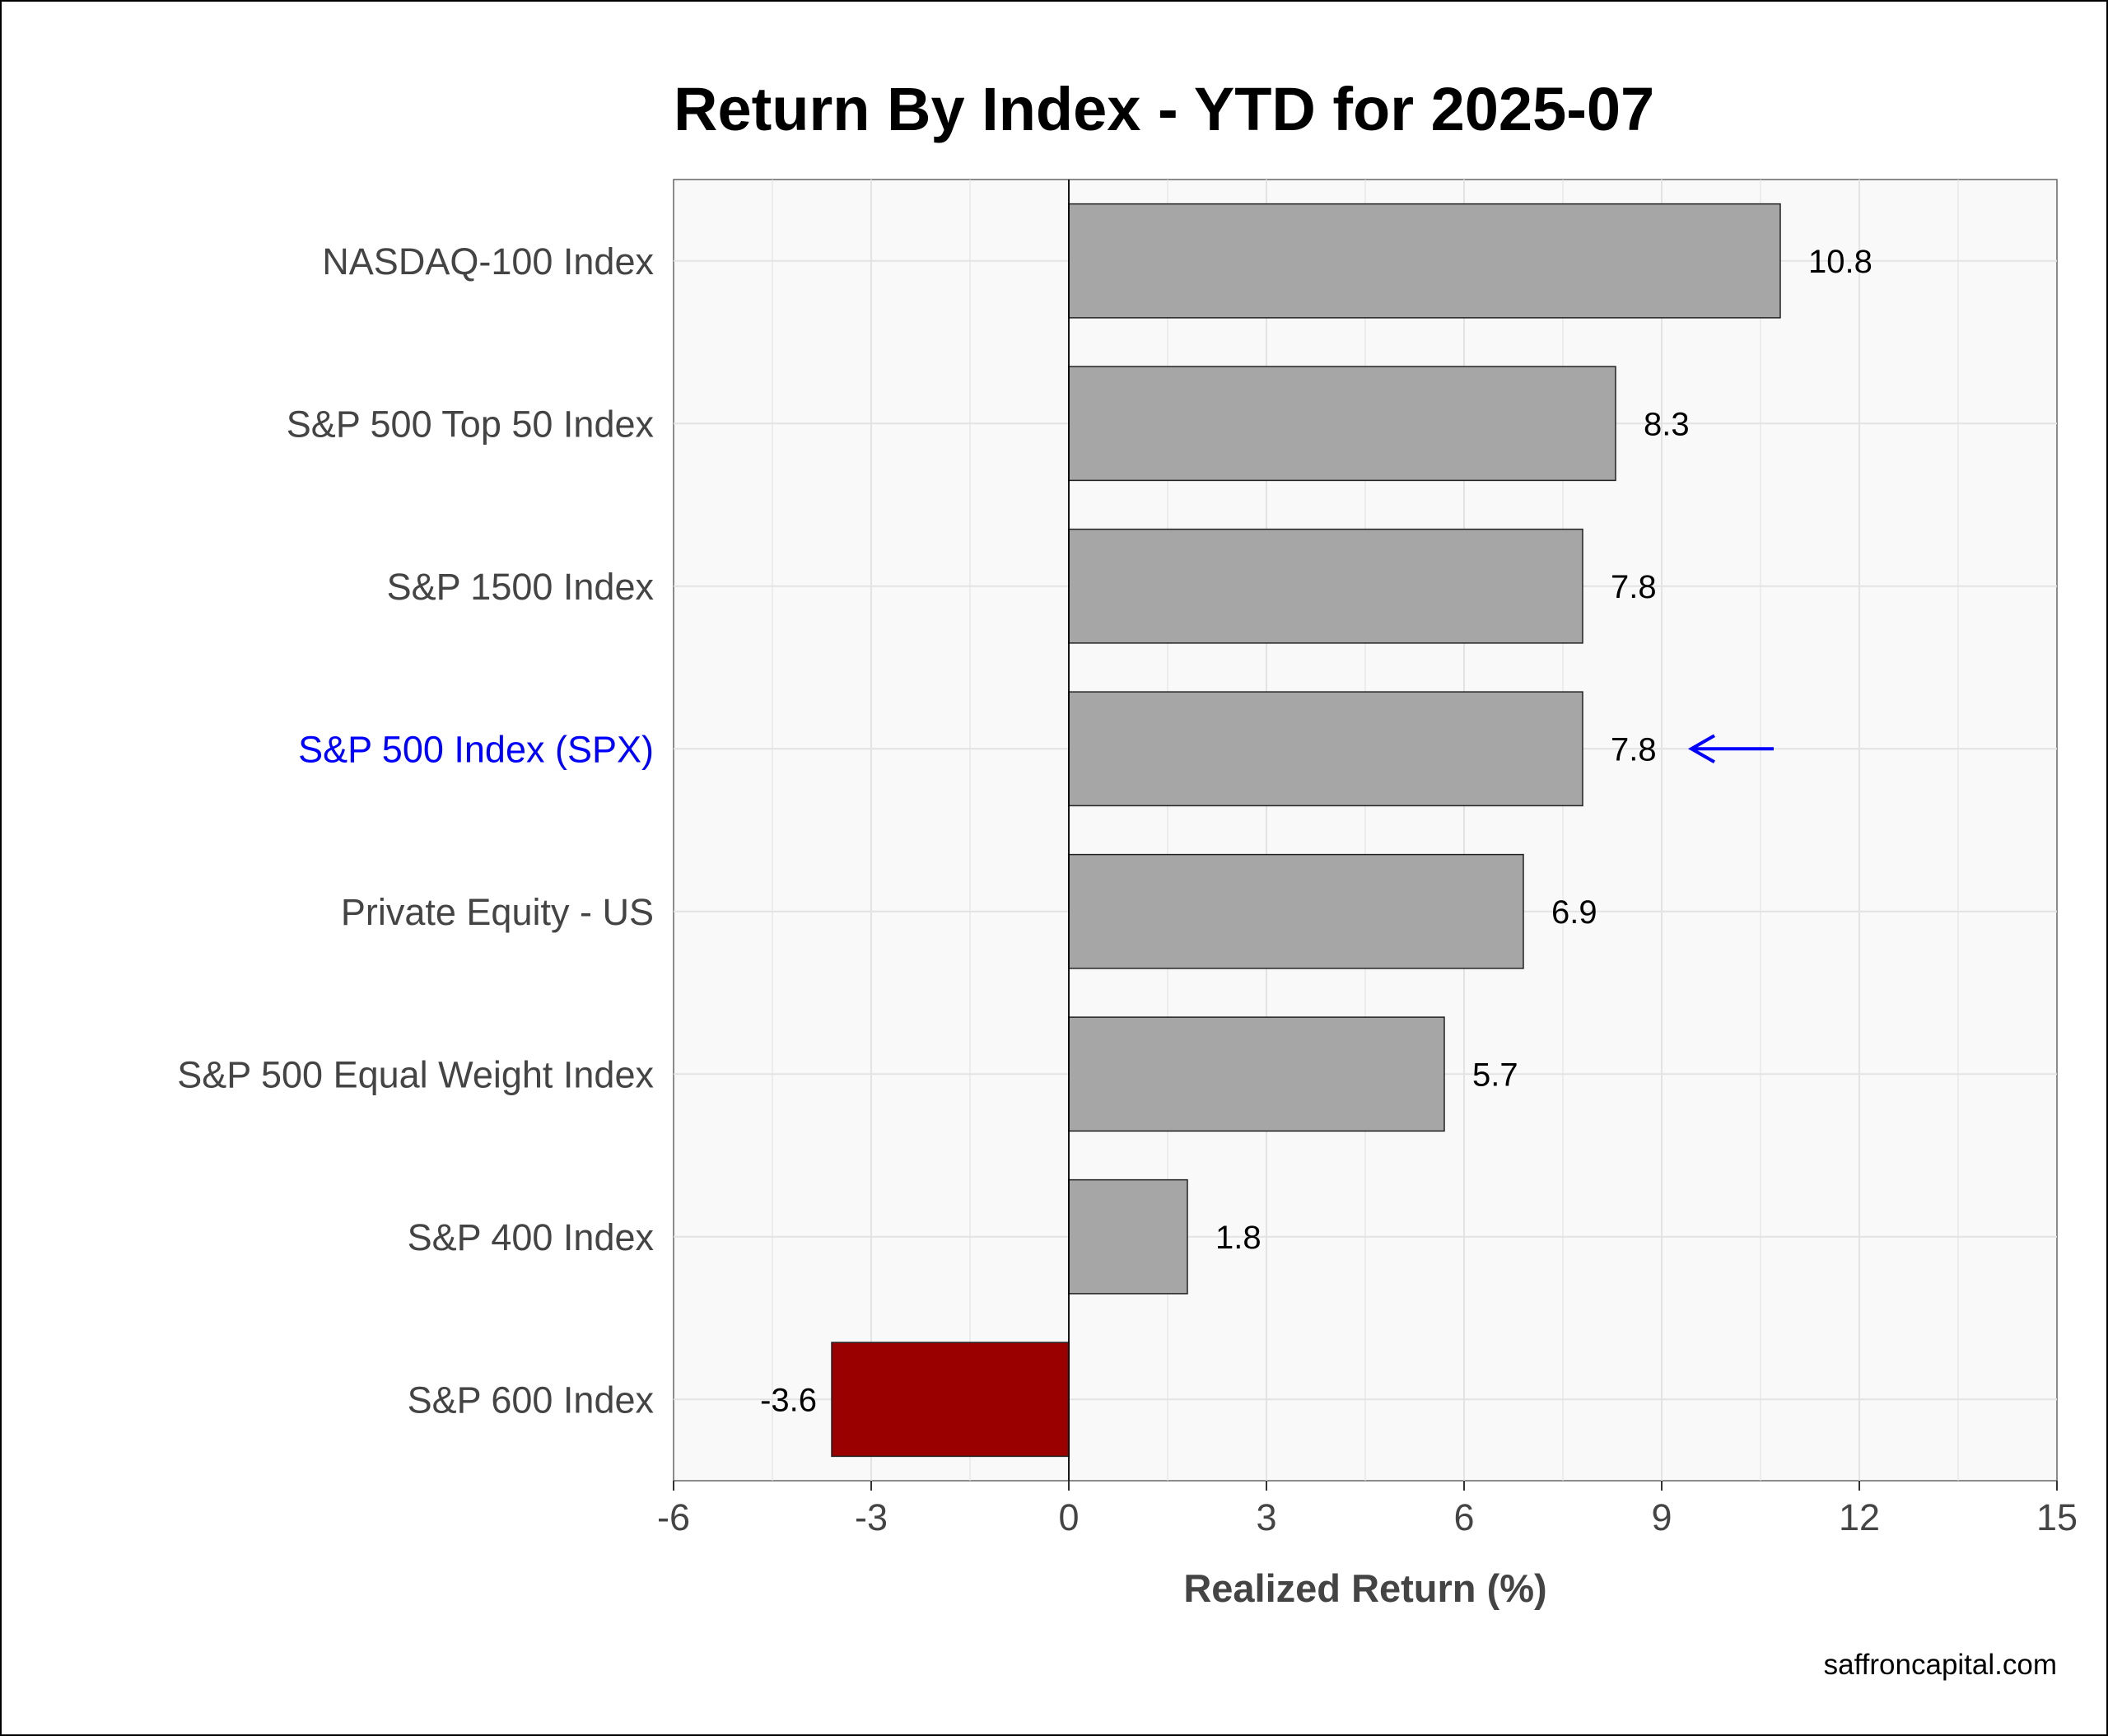 This screenshot has height=1736, width=2108. What do you see at coordinates (788, 1400) in the screenshot?
I see `value-label: -3.6` at bounding box center [788, 1400].